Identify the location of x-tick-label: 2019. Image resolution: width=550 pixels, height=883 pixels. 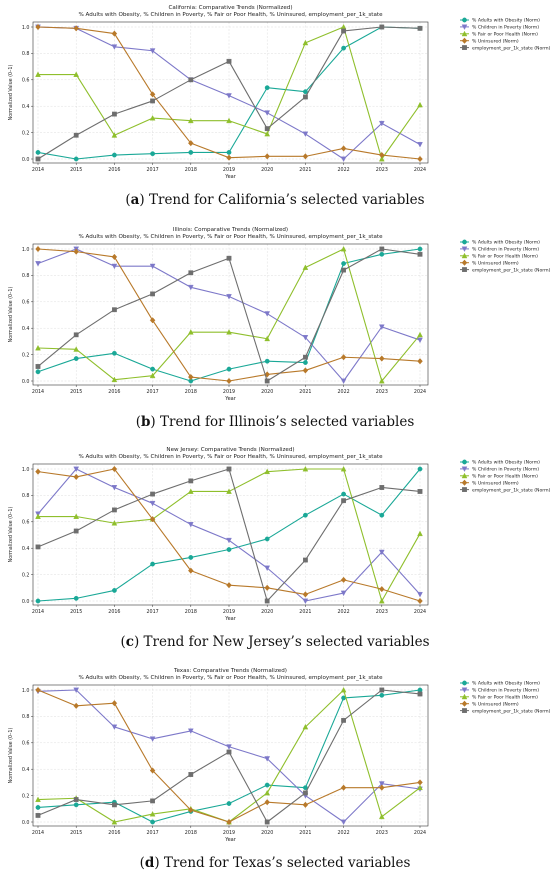
(229, 170).